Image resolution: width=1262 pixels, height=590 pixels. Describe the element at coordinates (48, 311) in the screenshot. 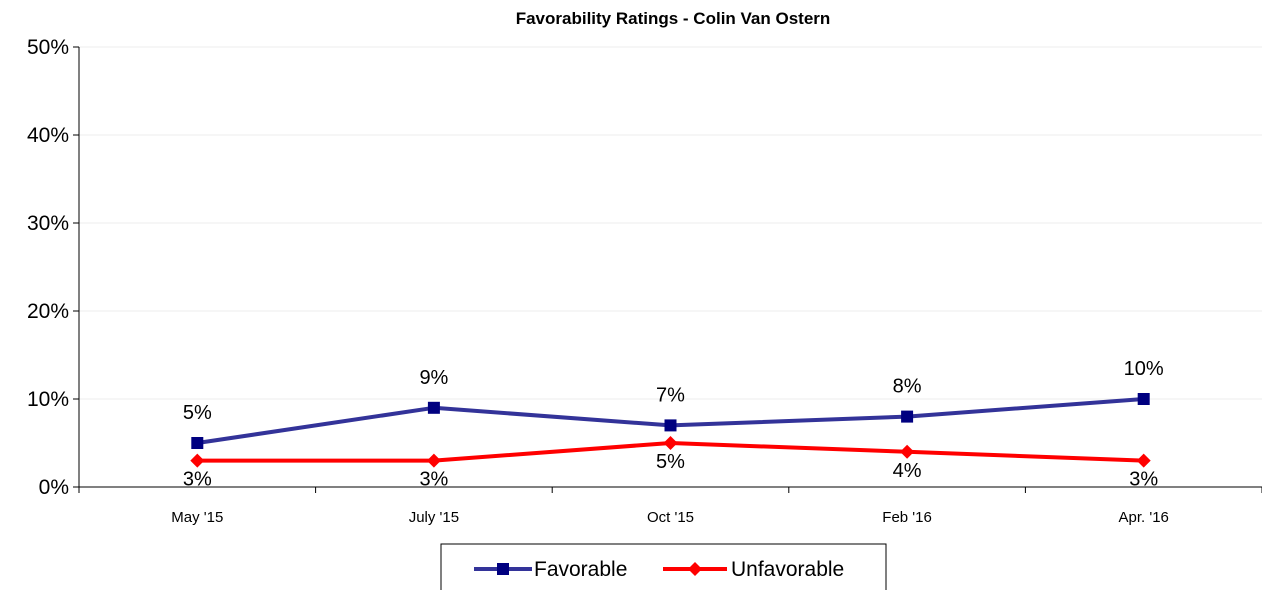

I see `y-tick-label: 20%` at that location.